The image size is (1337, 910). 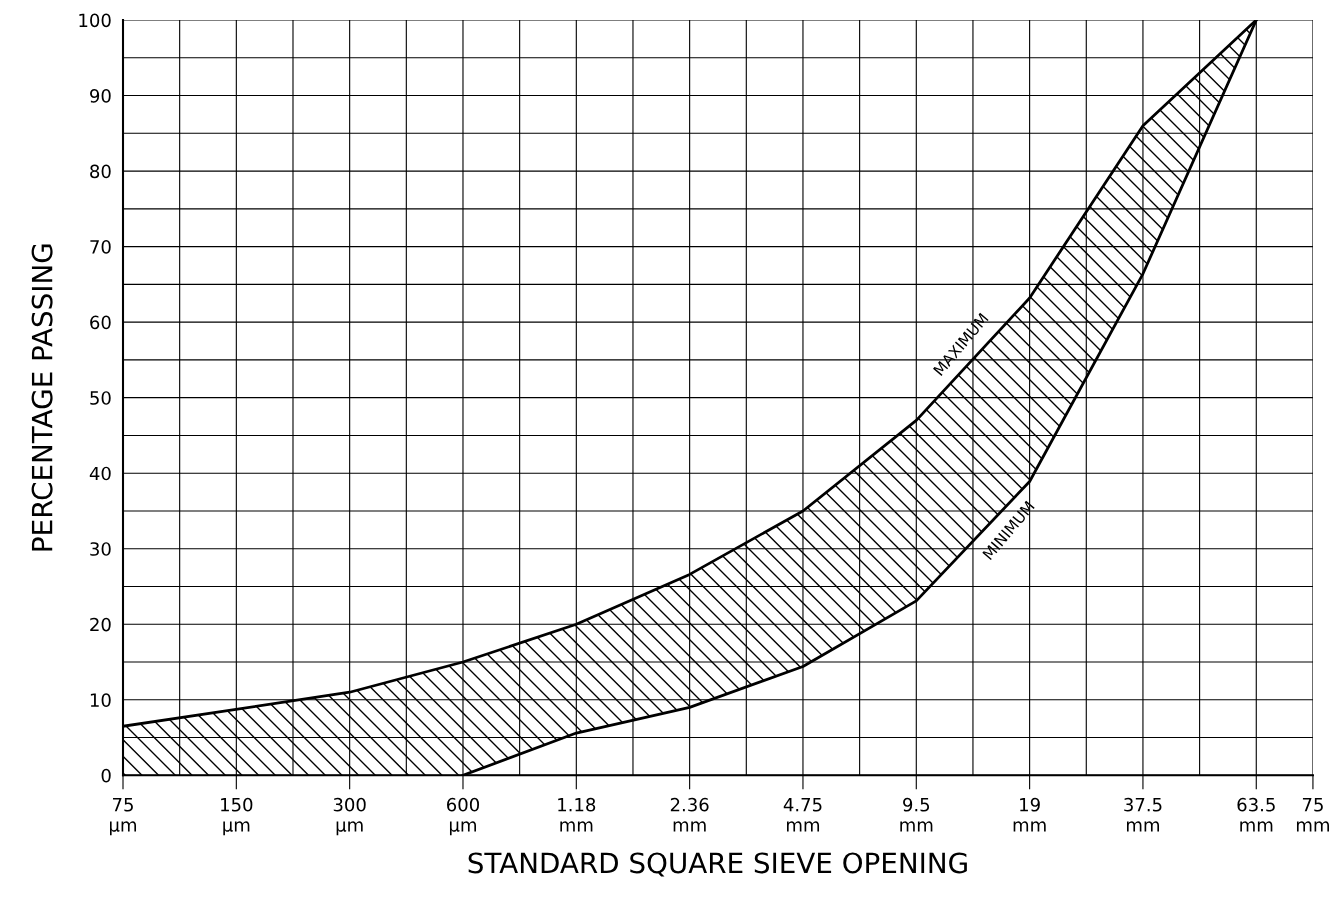 I want to click on y-tick-label: 80, so click(x=100, y=171).